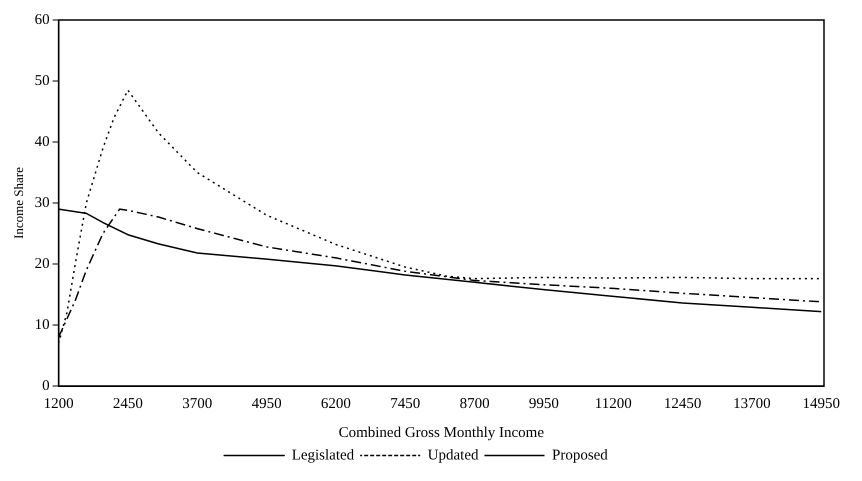 Image resolution: width=862 pixels, height=481 pixels. I want to click on y-tick-label: 50, so click(42, 80).